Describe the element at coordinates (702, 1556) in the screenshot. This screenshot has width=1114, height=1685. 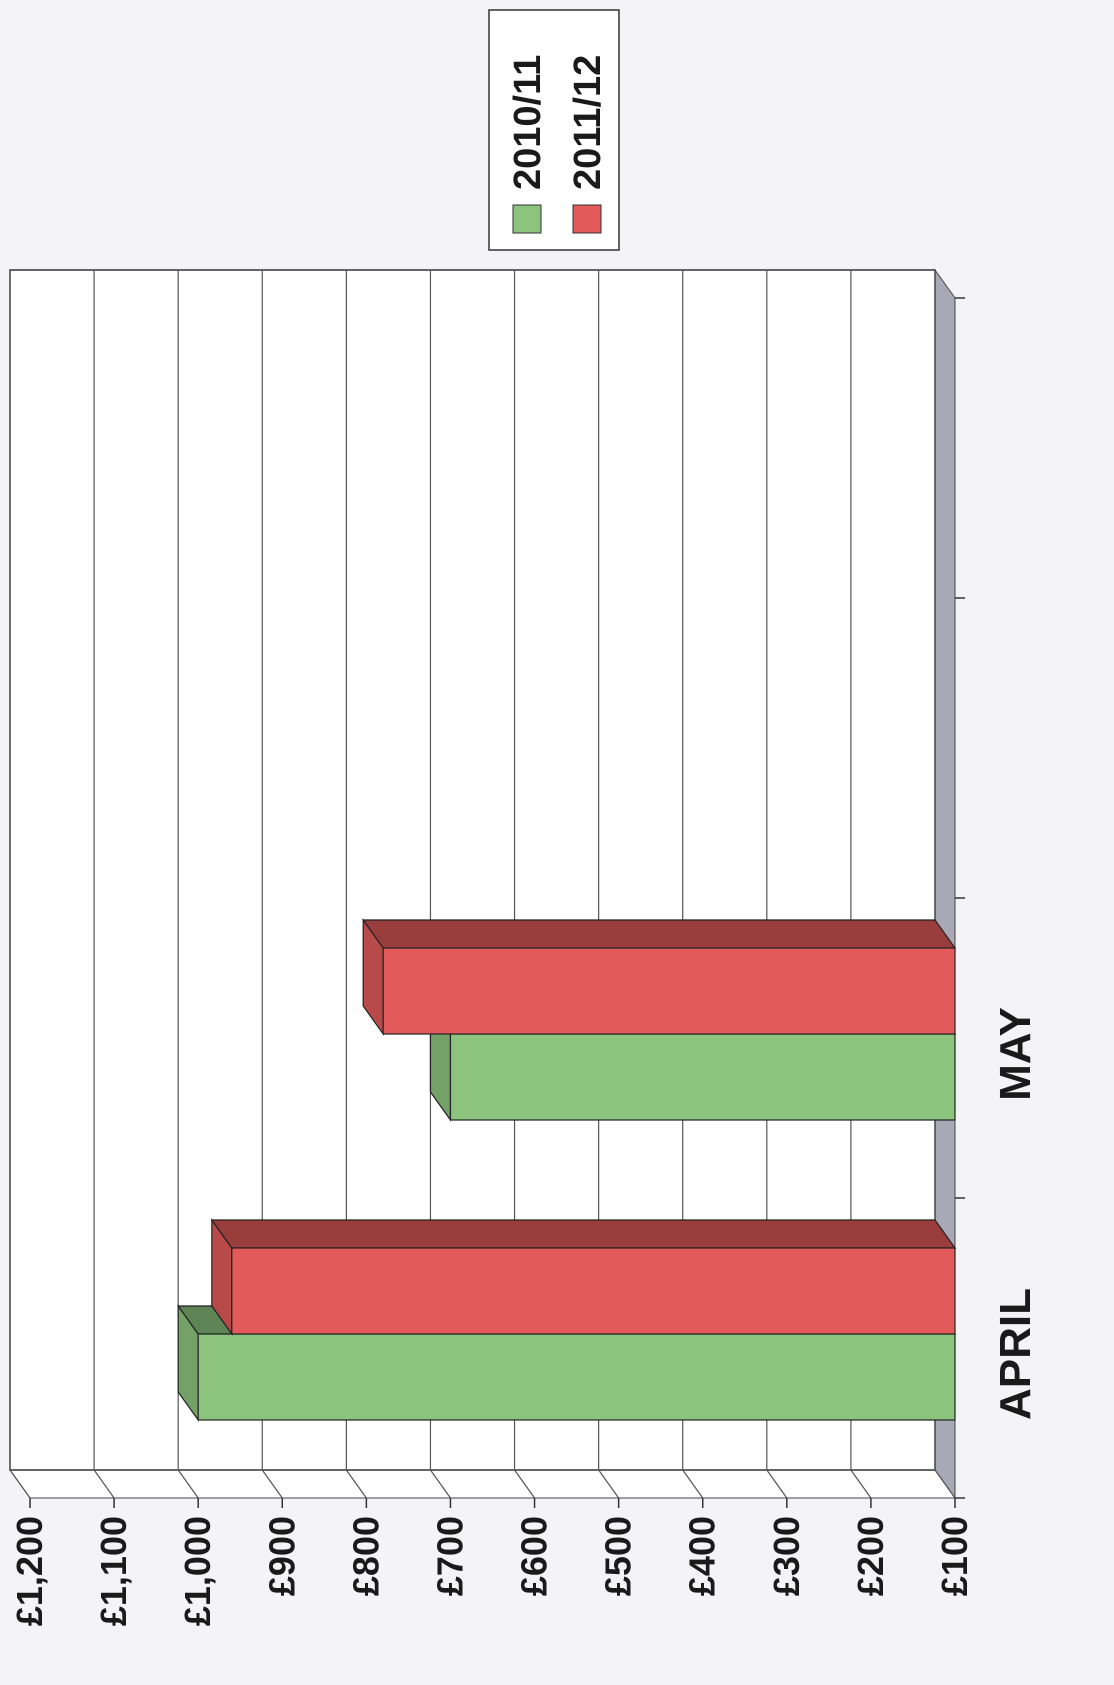
I see `value-tick-label: £400` at that location.